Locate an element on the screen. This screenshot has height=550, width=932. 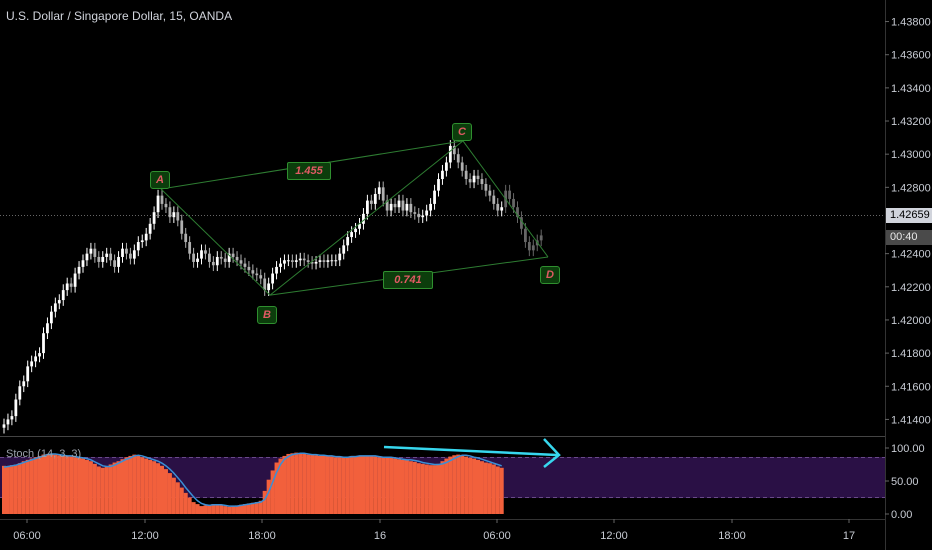
time-tick-label: 17 is located at coordinates (849, 536).